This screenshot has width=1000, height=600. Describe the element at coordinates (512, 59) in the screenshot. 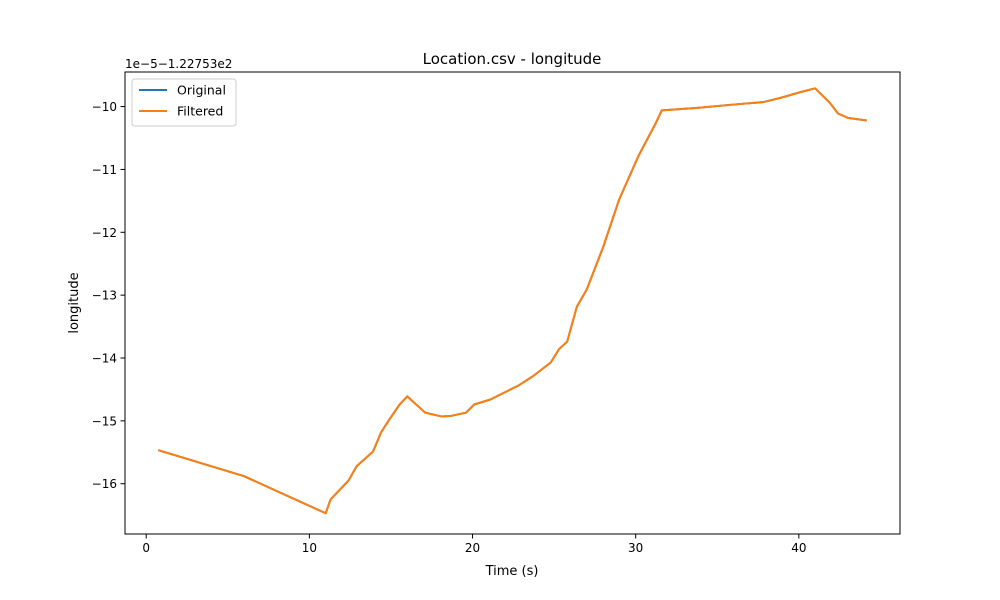

I see `chart-title: Location.csv - longitude` at that location.